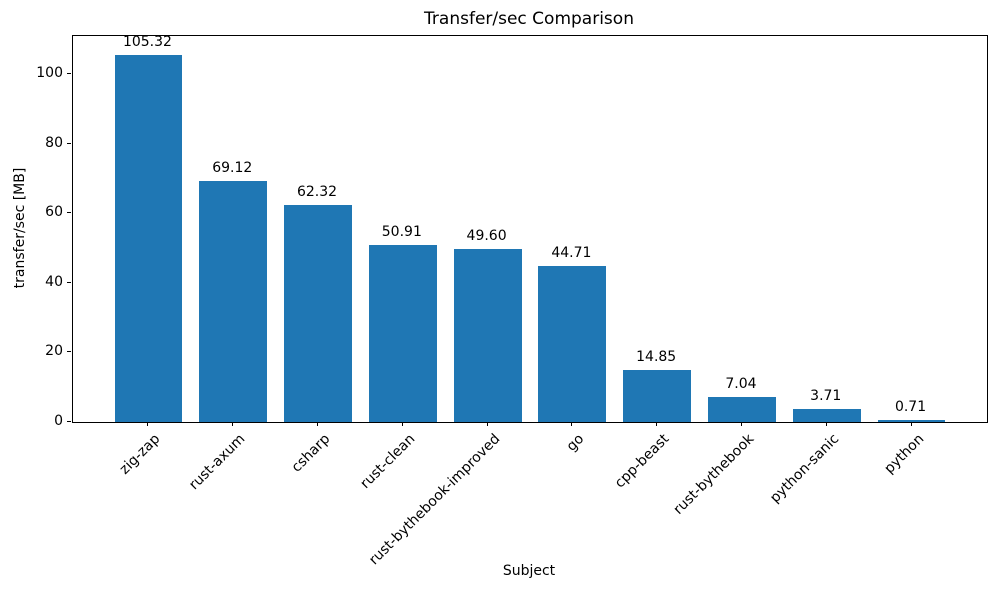 Image resolution: width=1000 pixels, height=600 pixels. What do you see at coordinates (401, 231) in the screenshot?
I see `bar-value-label: 50.91` at bounding box center [401, 231].